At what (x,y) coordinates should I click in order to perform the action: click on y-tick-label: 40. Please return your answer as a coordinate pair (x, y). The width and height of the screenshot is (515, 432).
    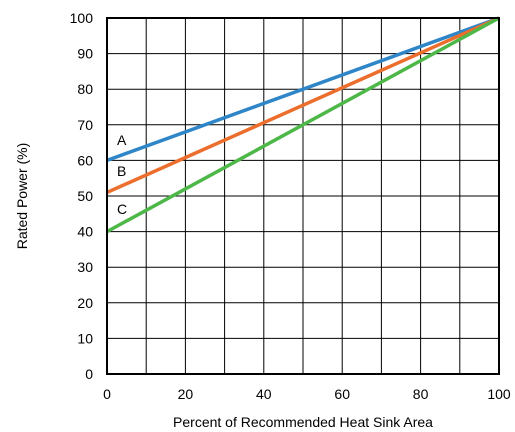
    Looking at the image, I should click on (85, 232).